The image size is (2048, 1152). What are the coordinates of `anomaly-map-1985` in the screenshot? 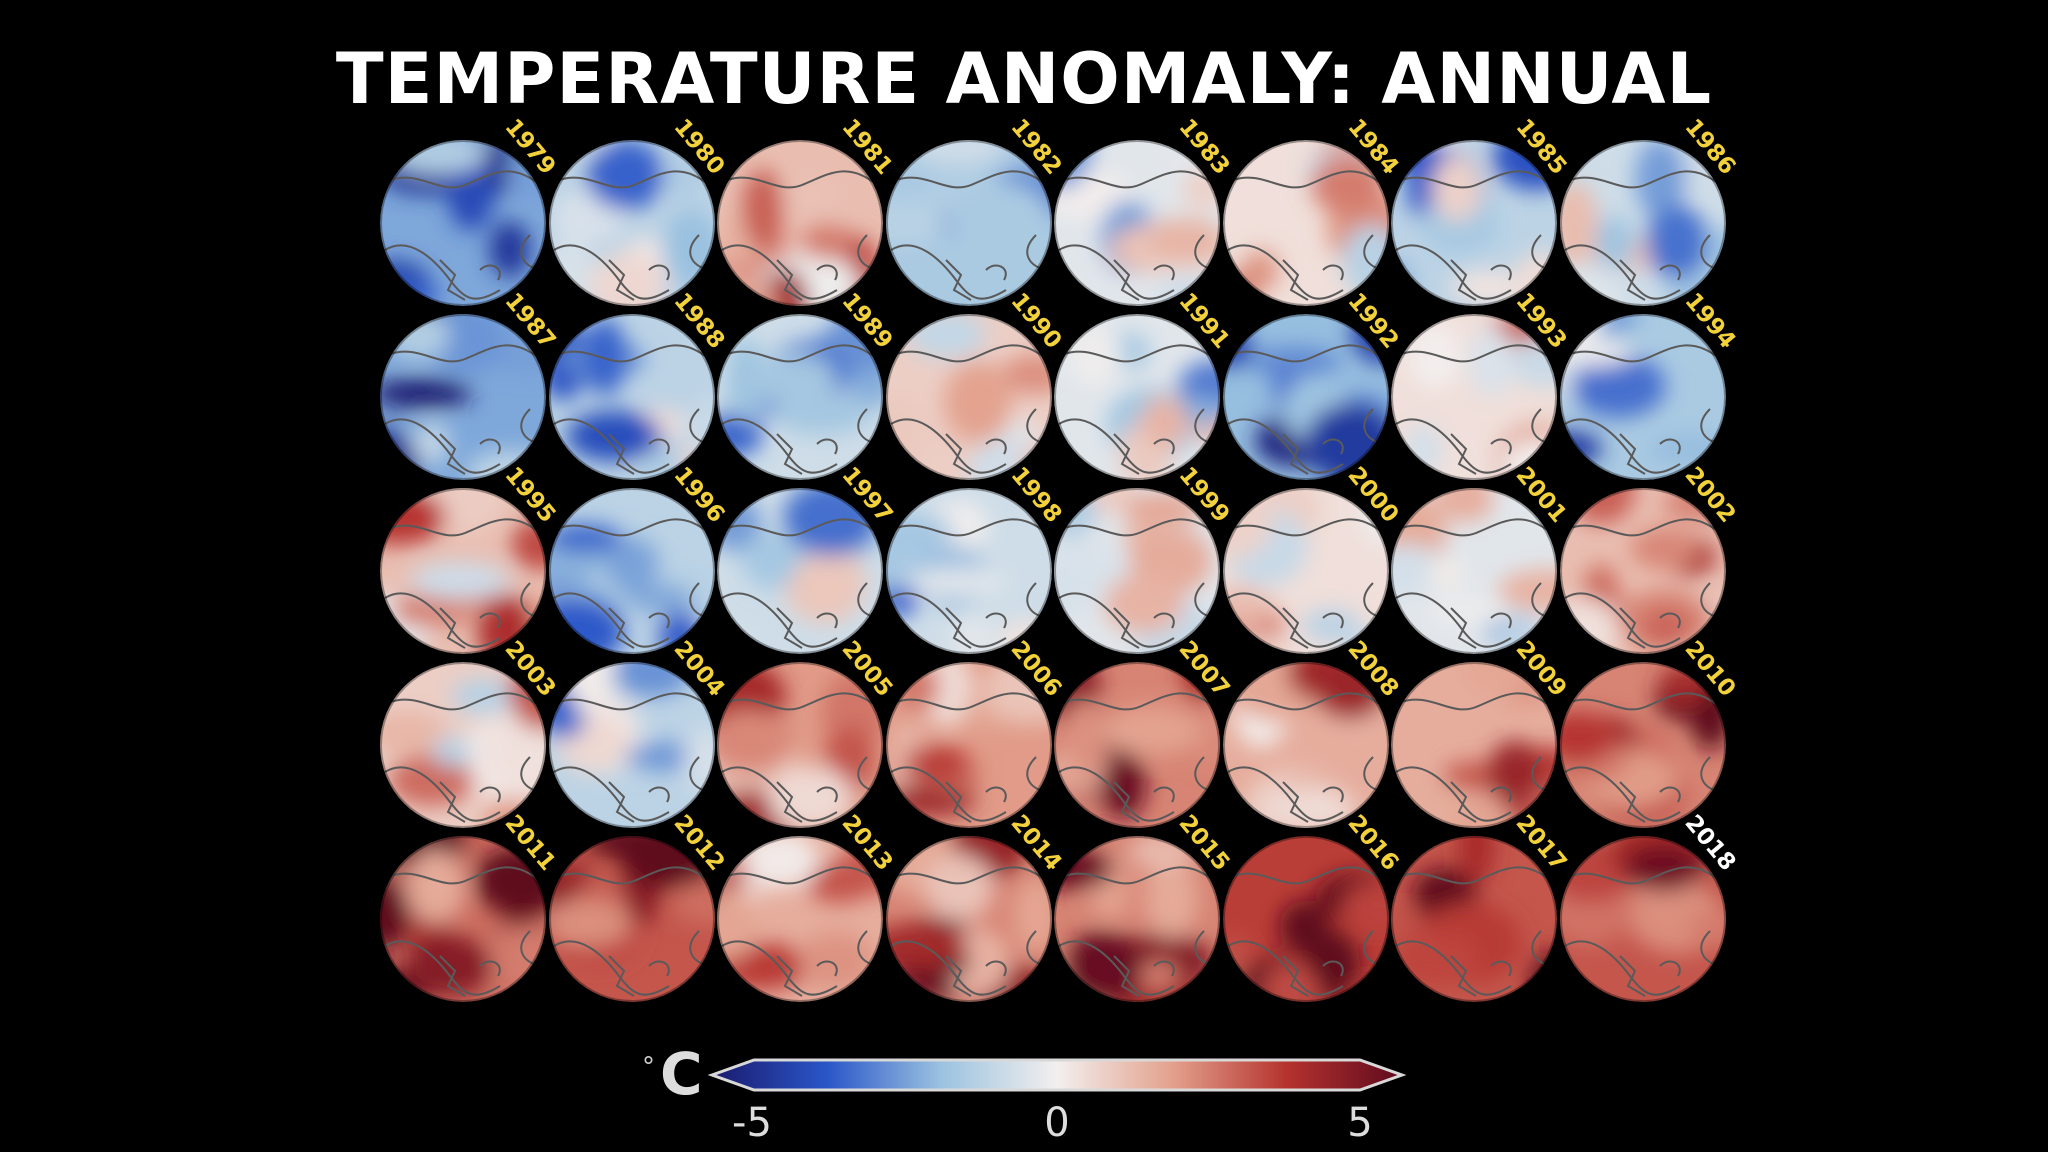 It's located at (1474, 223).